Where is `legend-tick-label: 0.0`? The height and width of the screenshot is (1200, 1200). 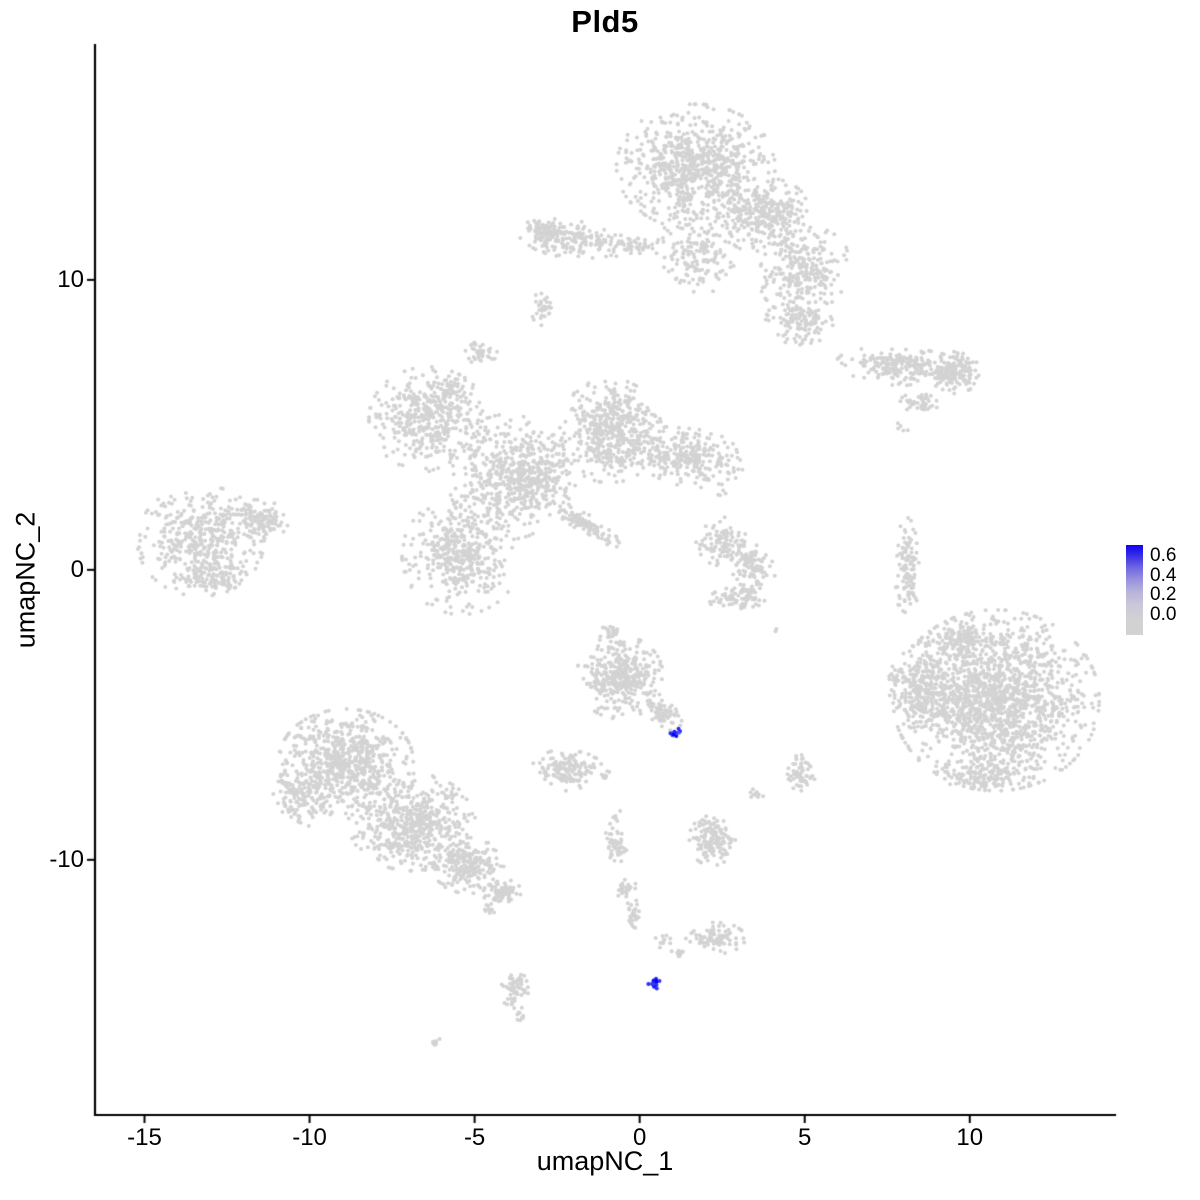 legend-tick-label: 0.0 is located at coordinates (1163, 615).